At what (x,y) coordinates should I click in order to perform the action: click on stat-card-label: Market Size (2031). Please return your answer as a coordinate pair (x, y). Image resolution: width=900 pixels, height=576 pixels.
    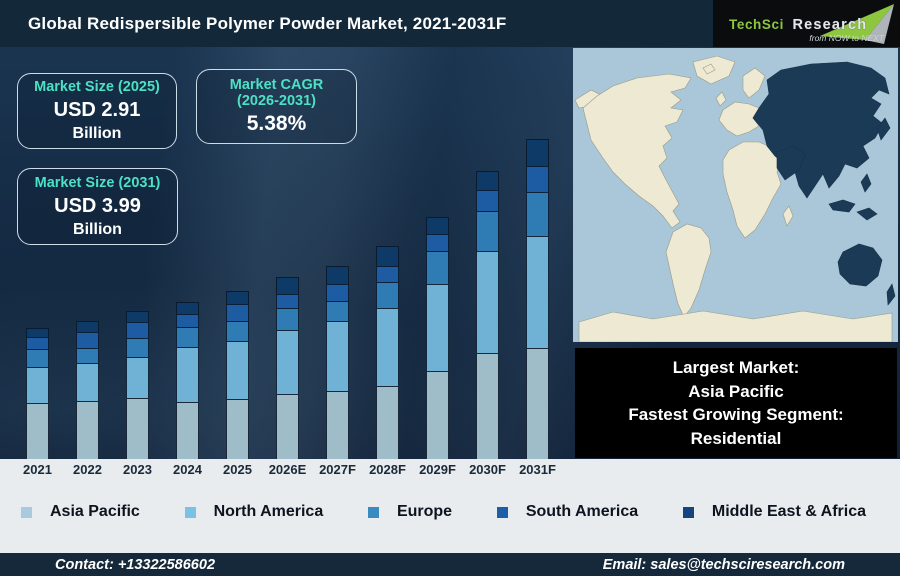
    Looking at the image, I should click on (97, 182).